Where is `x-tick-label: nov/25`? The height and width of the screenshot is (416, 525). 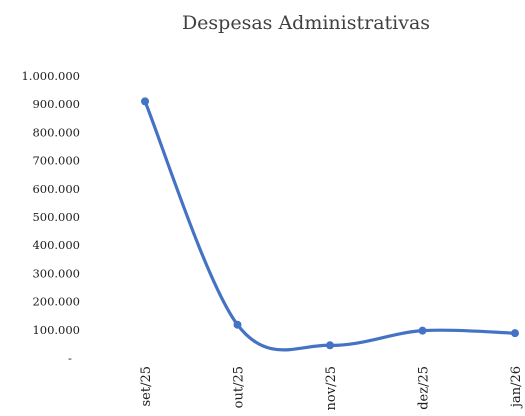 x-tick-label: nov/25 is located at coordinates (331, 388).